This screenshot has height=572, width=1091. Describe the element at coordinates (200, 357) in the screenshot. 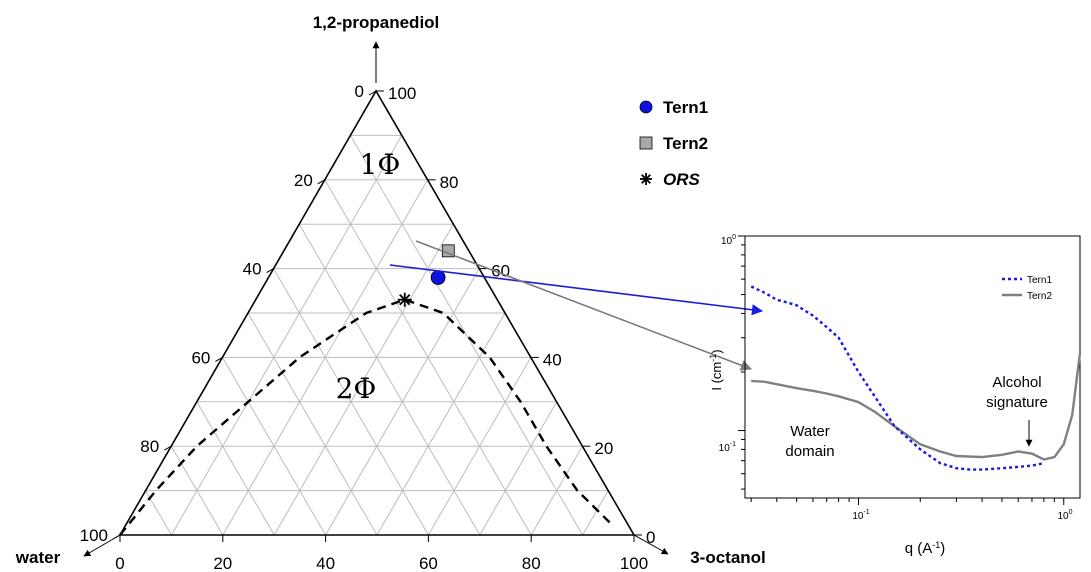

I see `left-tick-label: 60` at that location.